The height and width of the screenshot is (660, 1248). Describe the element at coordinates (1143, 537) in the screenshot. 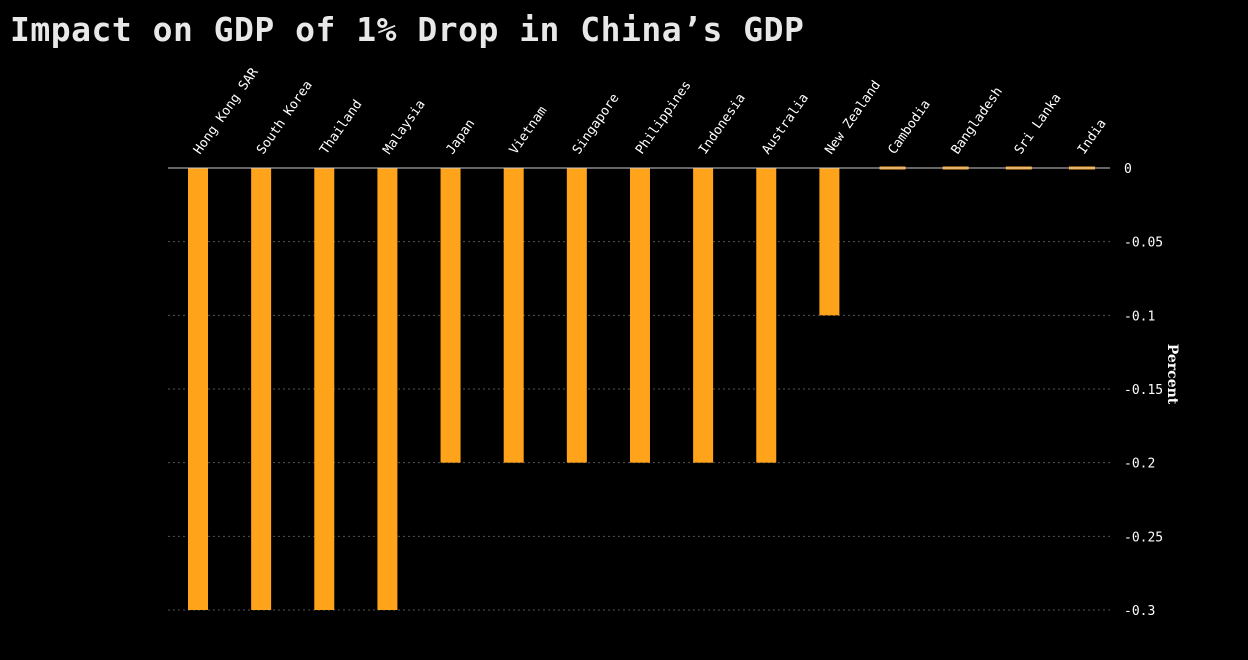

I see `y-tick-label: -0.25` at that location.